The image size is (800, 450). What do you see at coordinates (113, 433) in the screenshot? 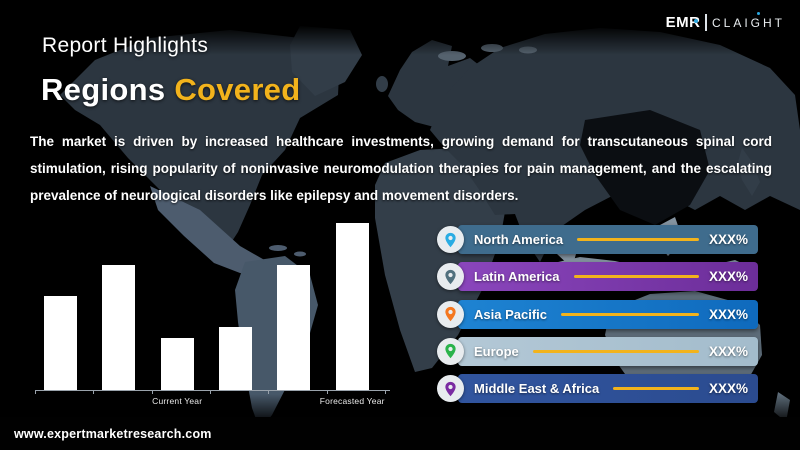
I see `website-url: www.expertmarketresearch.com` at bounding box center [113, 433].